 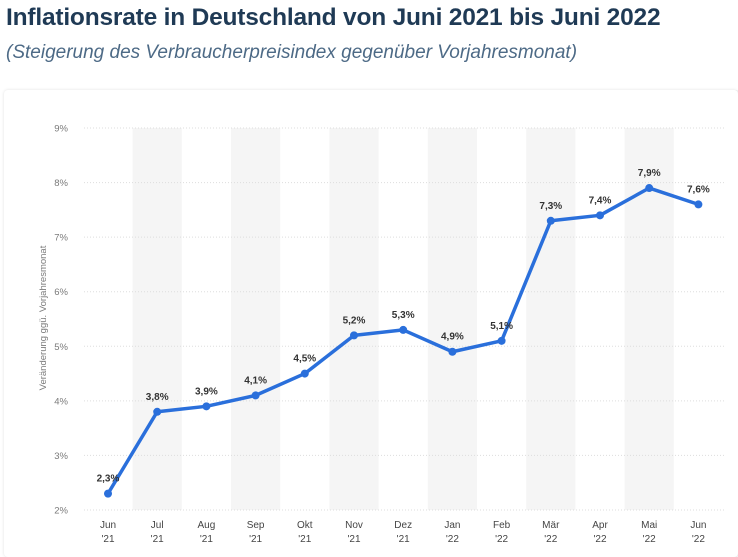 I want to click on y-axis-ticks: 2% 3% 4% 5% 6% 7% 8% 9%, so click(x=61, y=320).